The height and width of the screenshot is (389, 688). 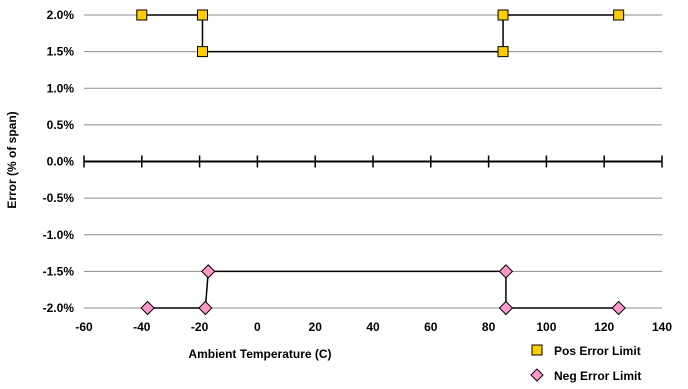 What do you see at coordinates (383, 289) in the screenshot?
I see `series-line-neg` at bounding box center [383, 289].